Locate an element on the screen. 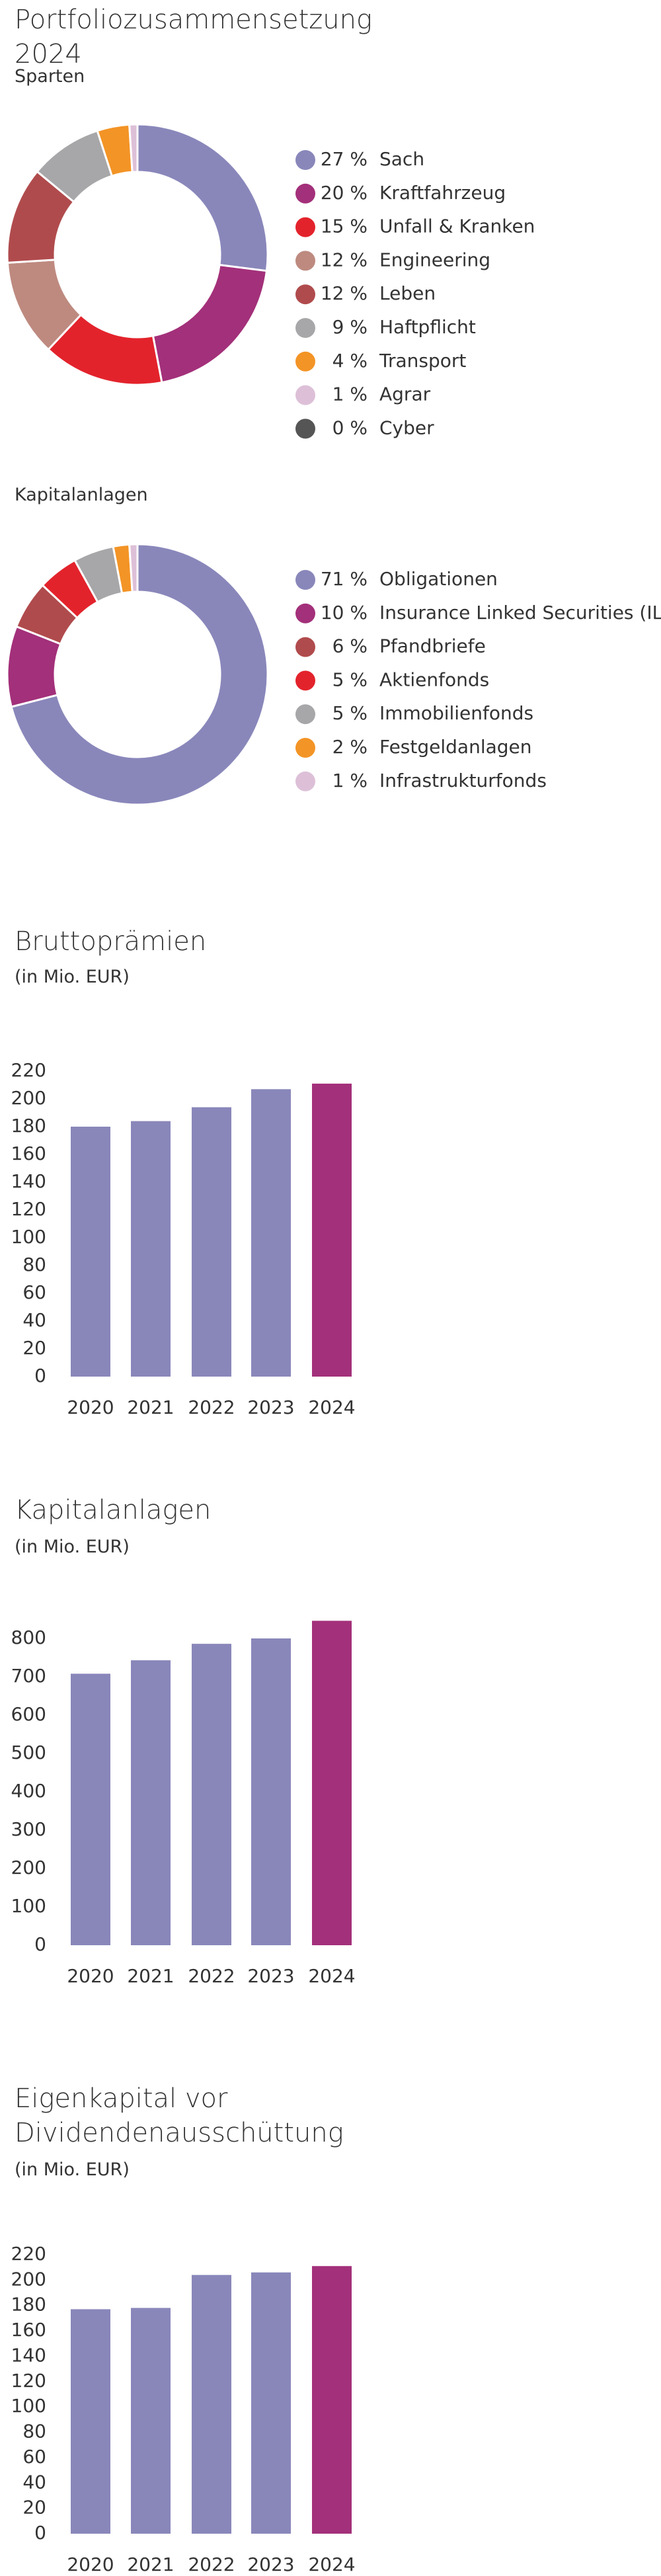 The height and width of the screenshot is (2576, 661). y-tick-label: 700 is located at coordinates (28, 1676).